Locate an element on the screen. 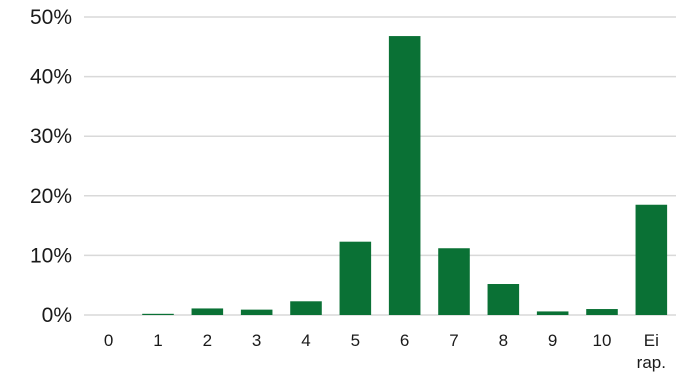  x-category-label-line: 7 is located at coordinates (453, 340).